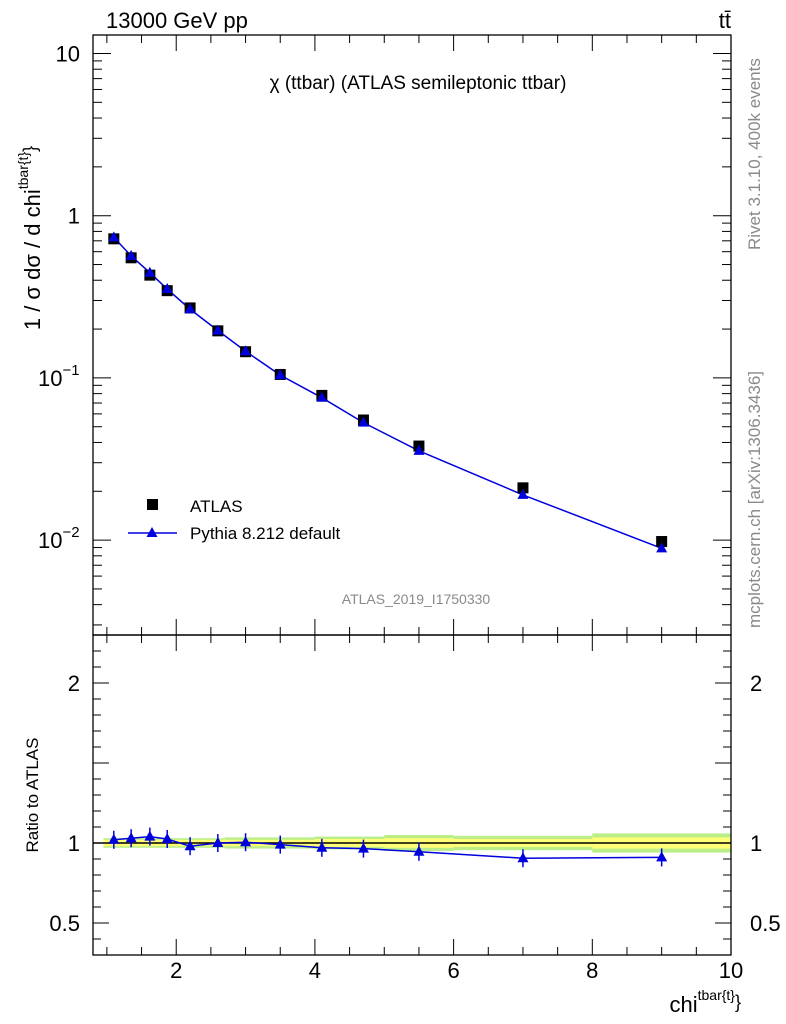 The width and height of the screenshot is (786, 1024). What do you see at coordinates (74, 843) in the screenshot?
I see `ratio-y-tick-label: 1` at bounding box center [74, 843].